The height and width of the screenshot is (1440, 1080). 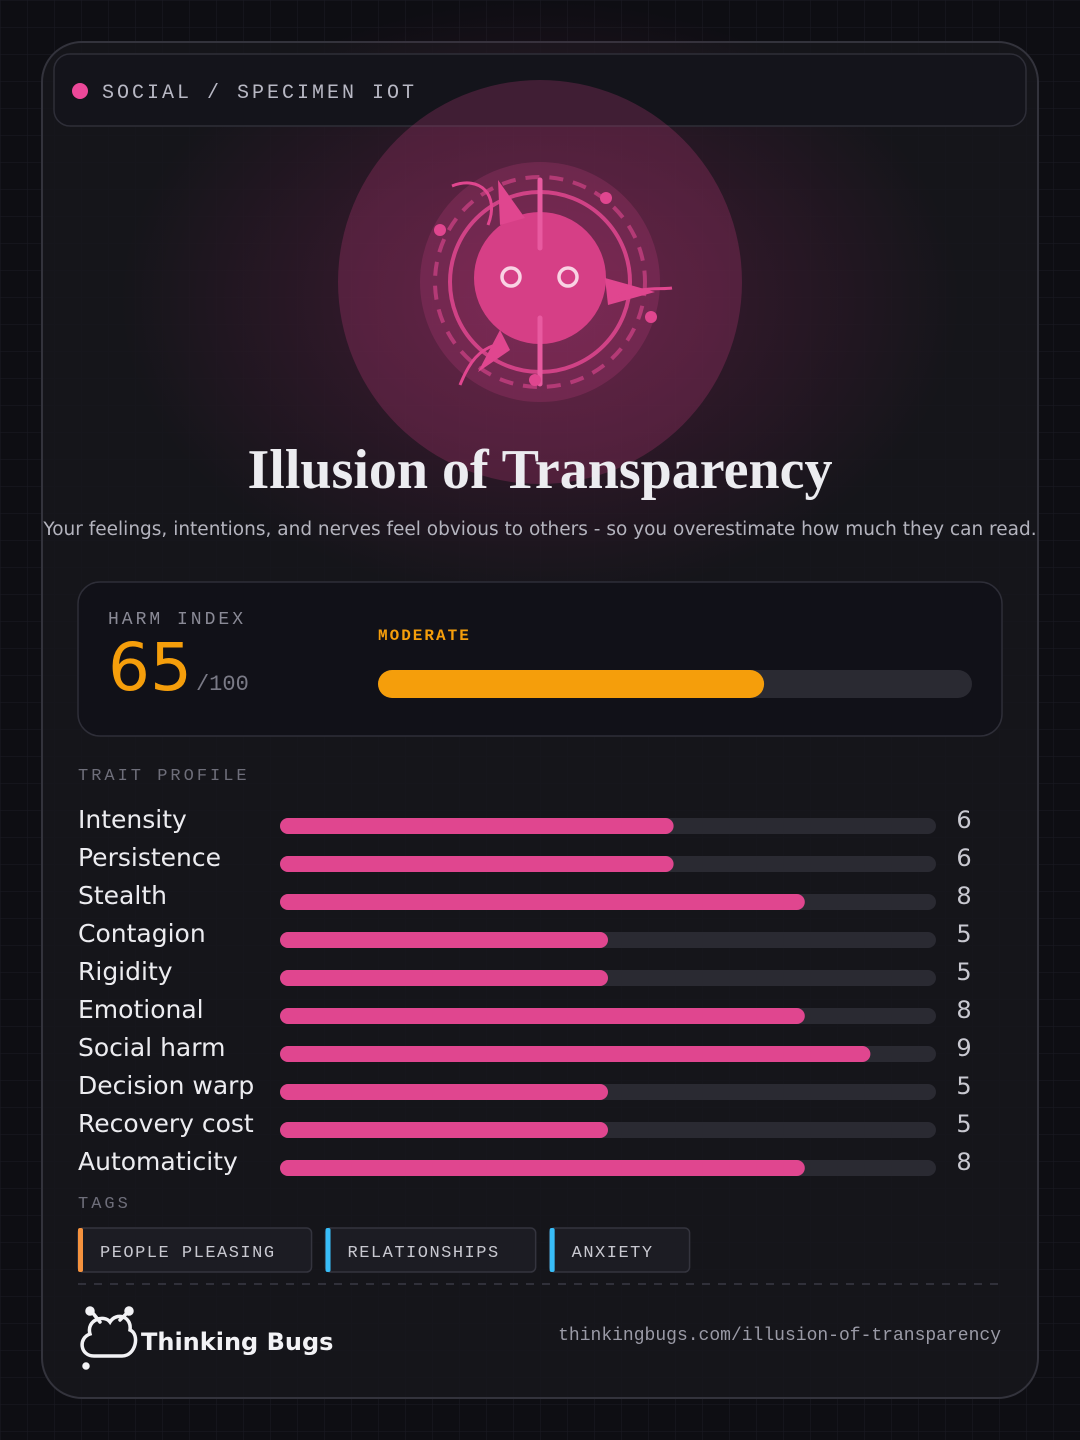 I want to click on trait-name: Rigidity, so click(x=125, y=971).